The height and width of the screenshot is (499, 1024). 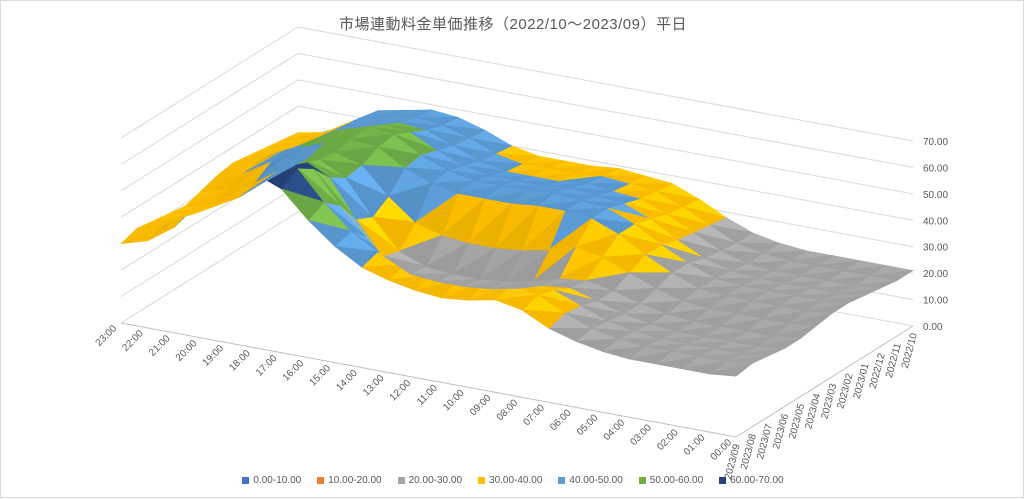 I want to click on x-tick-label: 20:00, so click(x=187, y=351).